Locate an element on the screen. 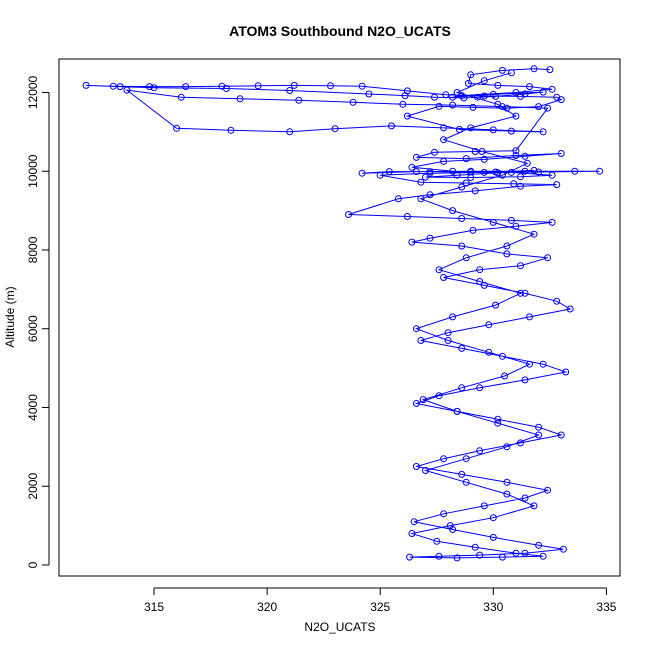  x-tick-label: 325 is located at coordinates (380, 607).